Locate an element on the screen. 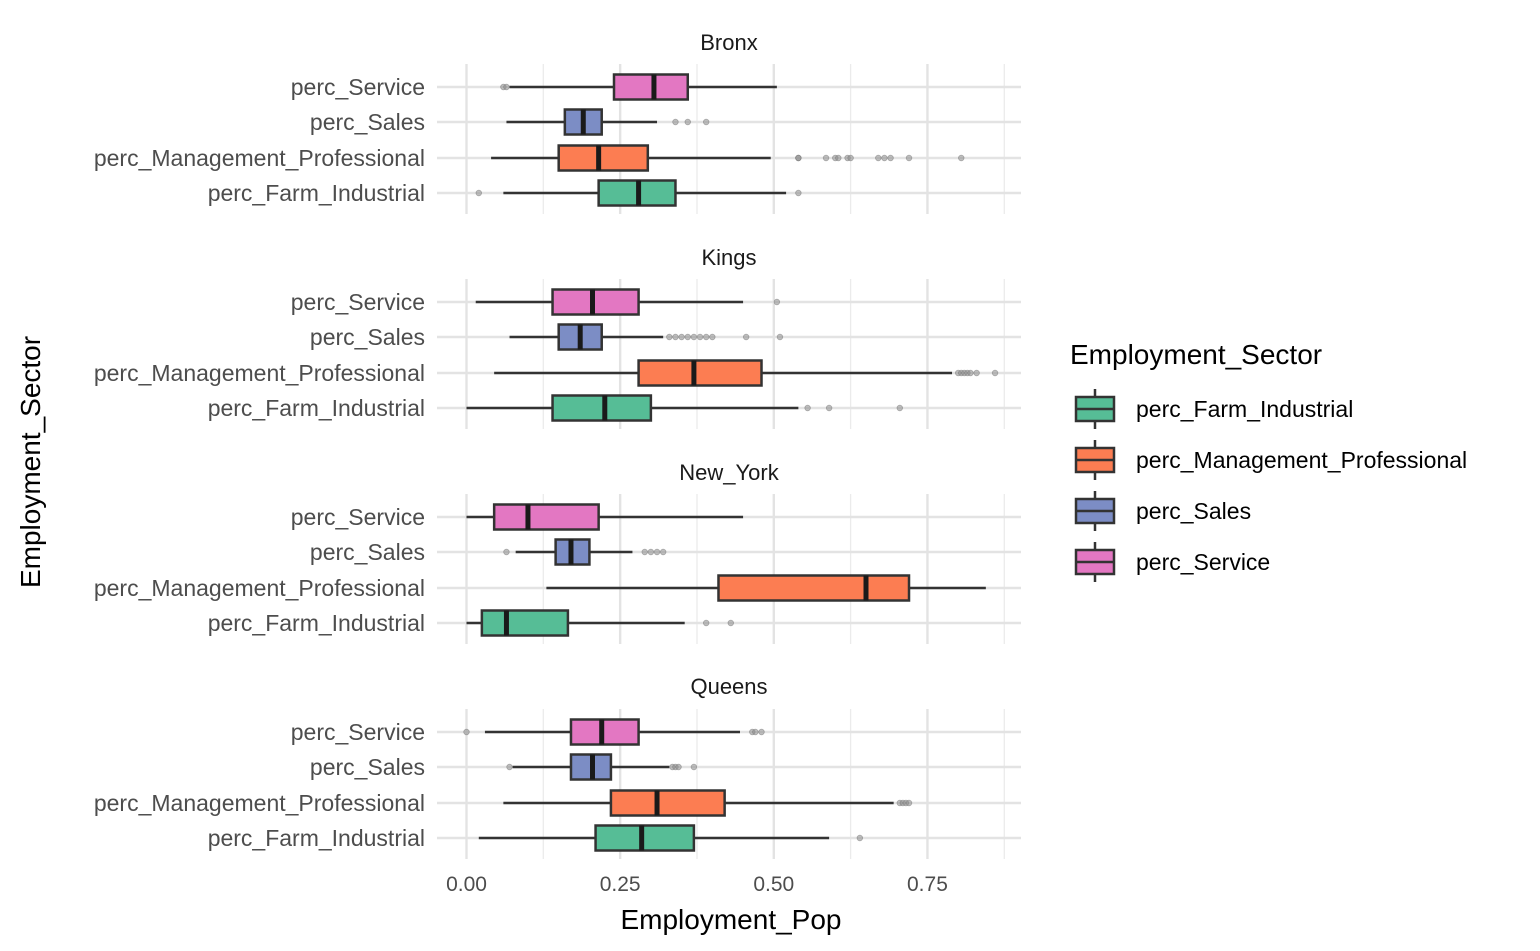 This screenshot has width=1540, height=951. x-axis-ticks: 0.00 0.25 0.50 0.75 is located at coordinates (697, 884).